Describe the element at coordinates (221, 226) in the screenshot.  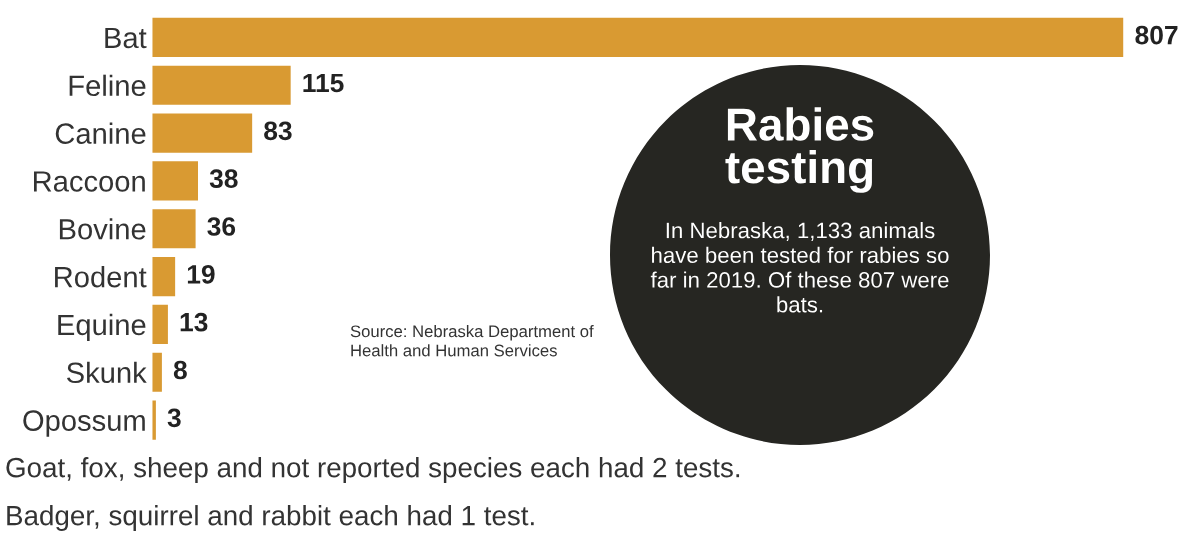
I see `data-label: 36` at that location.